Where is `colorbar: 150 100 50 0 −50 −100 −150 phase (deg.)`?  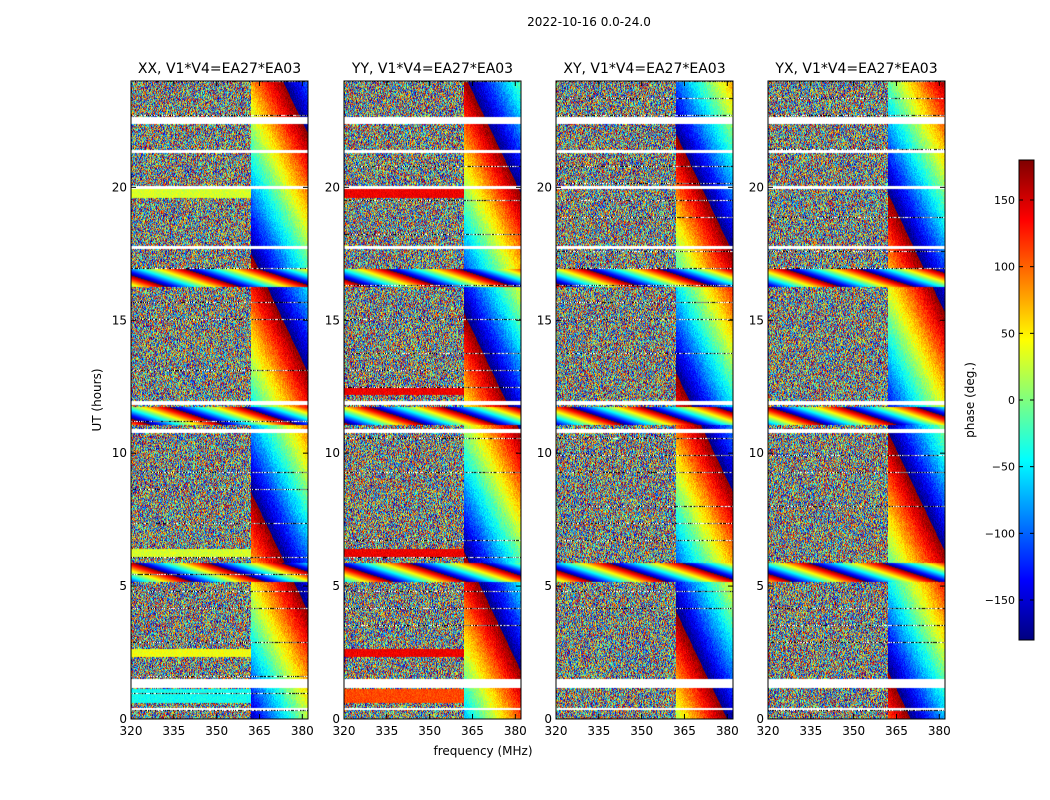
colorbar: 150 100 50 0 −50 −100 −150 phase (deg.) is located at coordinates (999, 400).